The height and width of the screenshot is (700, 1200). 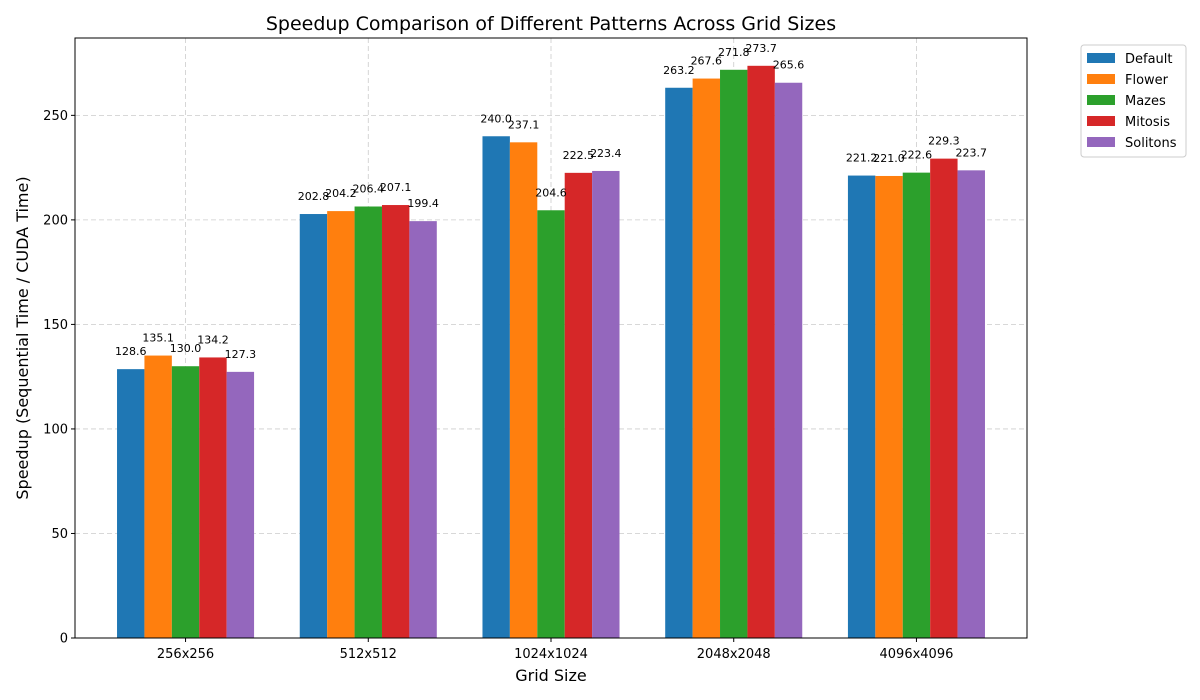 What do you see at coordinates (551, 675) in the screenshot?
I see `x-axis-title: Grid Size` at bounding box center [551, 675].